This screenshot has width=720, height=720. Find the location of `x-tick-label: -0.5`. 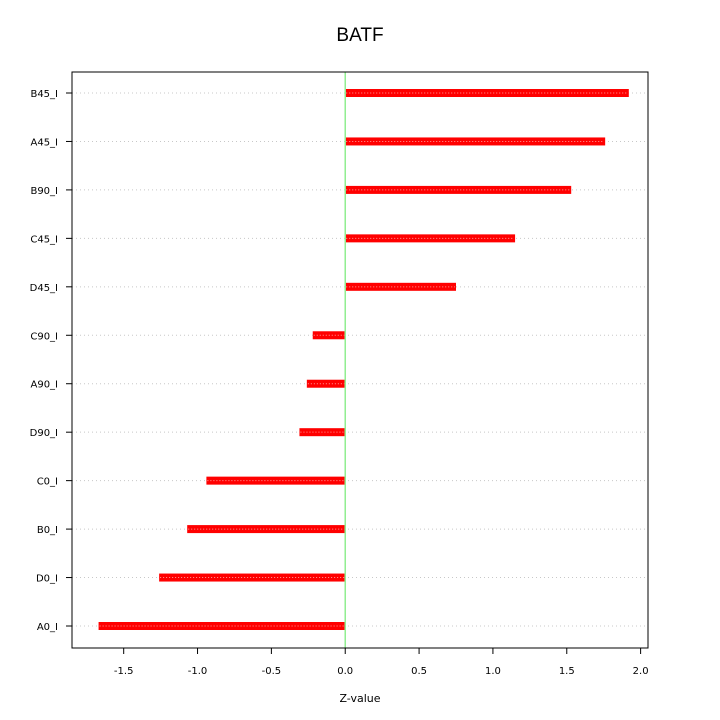

x-tick-label: -0.5 is located at coordinates (272, 671).